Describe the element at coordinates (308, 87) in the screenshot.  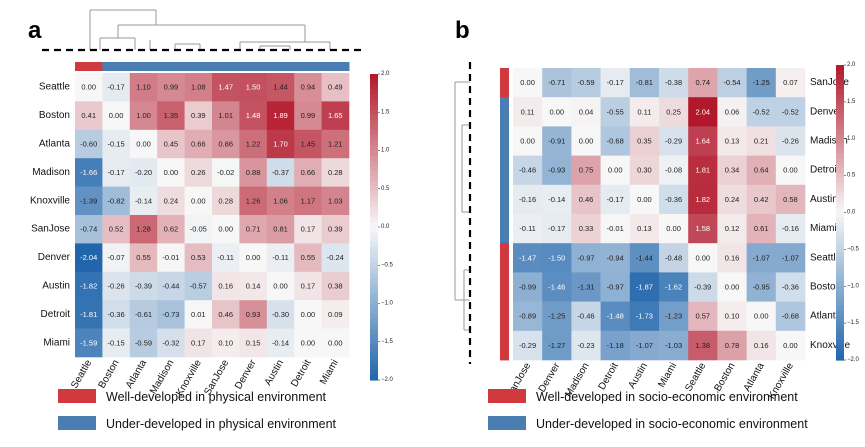
I see `cell-a-value: 0.94` at that location.